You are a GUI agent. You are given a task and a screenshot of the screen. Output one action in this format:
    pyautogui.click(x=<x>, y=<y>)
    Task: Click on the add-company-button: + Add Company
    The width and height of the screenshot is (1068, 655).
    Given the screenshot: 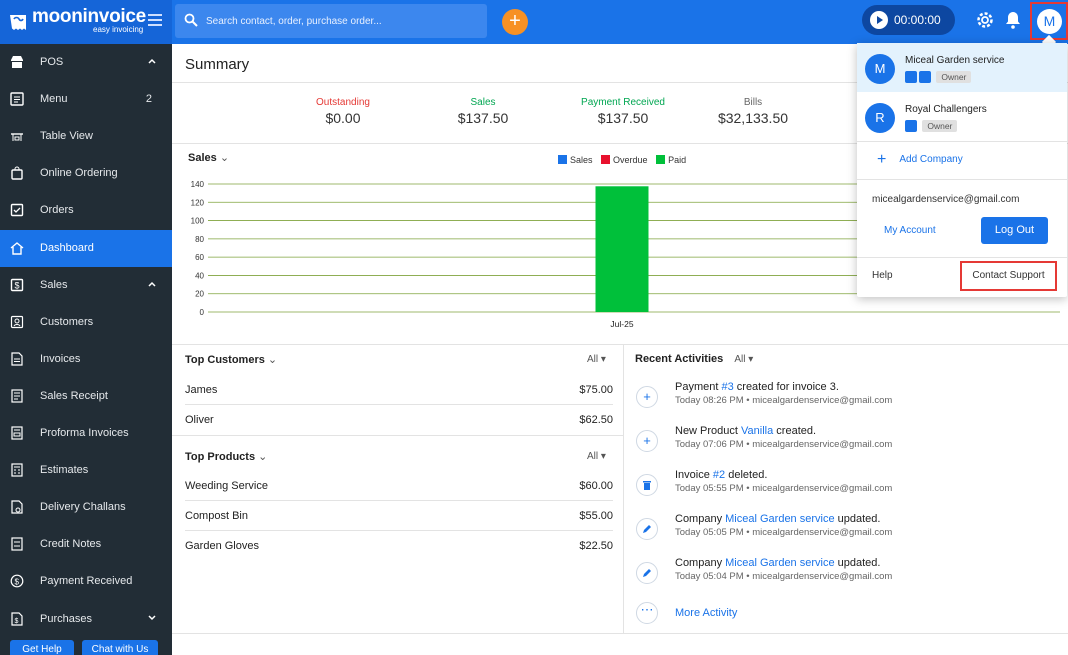 What is the action you would take?
    pyautogui.click(x=920, y=160)
    